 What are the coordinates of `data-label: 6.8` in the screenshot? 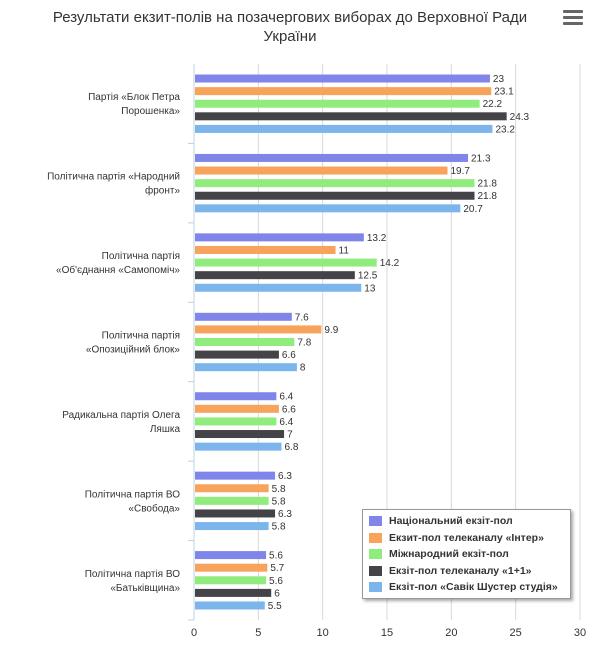 It's located at (291, 447).